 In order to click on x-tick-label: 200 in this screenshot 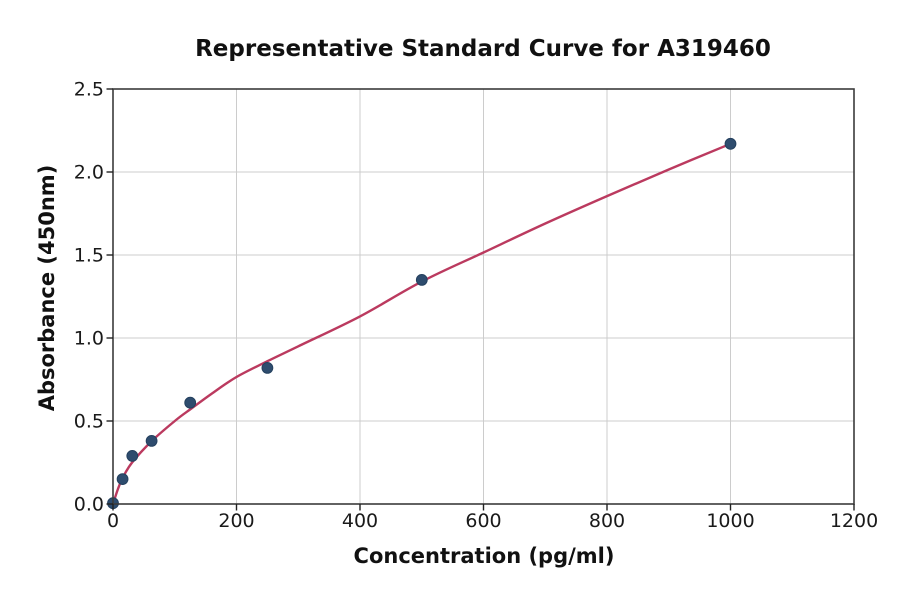, I will do `click(236, 521)`.